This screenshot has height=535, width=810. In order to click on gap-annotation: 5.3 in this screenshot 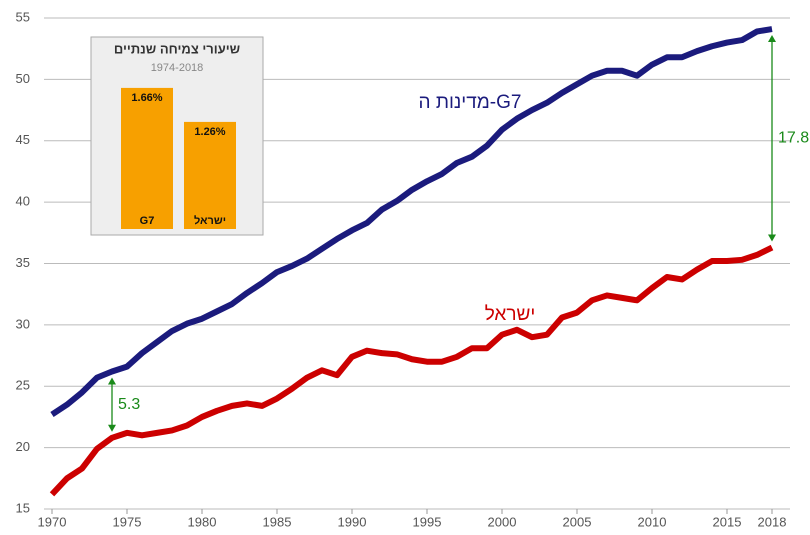, I will do `click(124, 404)`.